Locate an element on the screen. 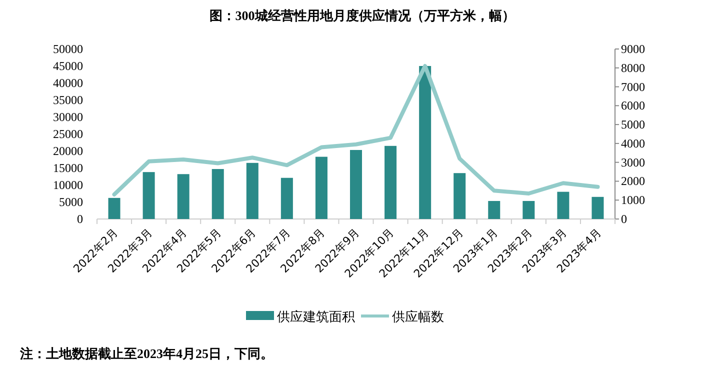 The image size is (724, 391). y-tick-label: 40000 is located at coordinates (68, 83).